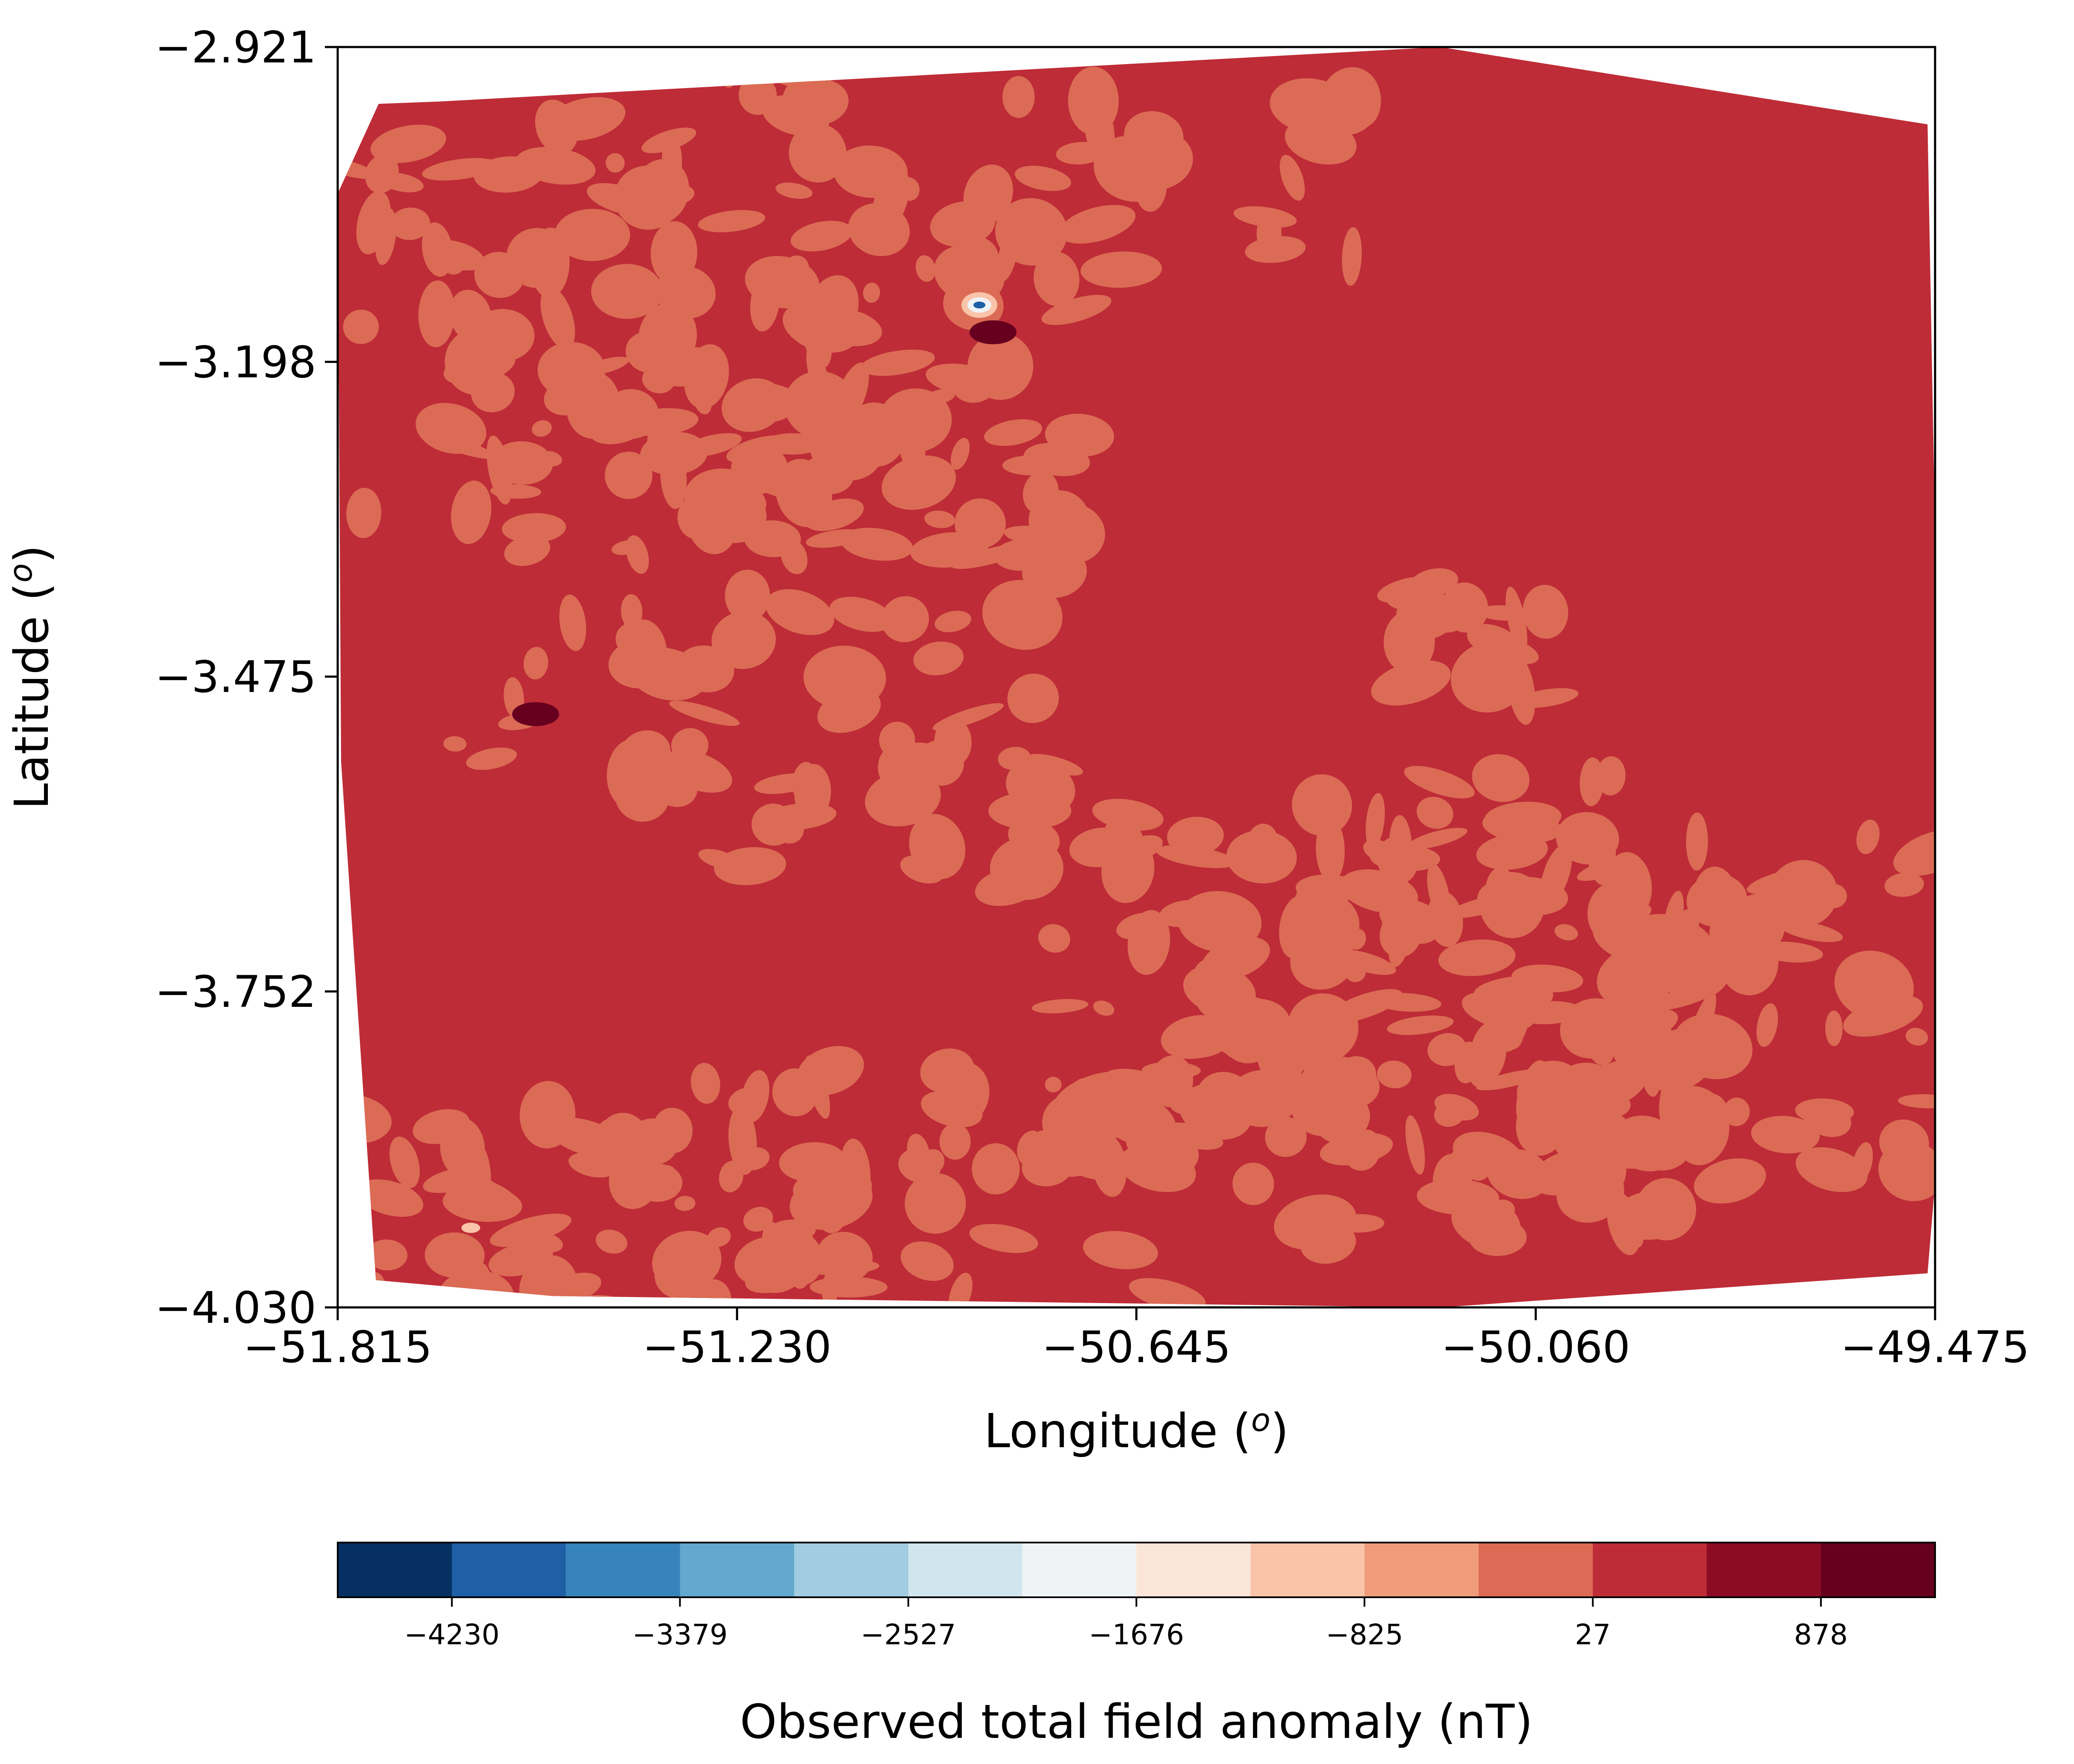  Describe the element at coordinates (739, 762) in the screenshot. I see `anomaly-feature-layer` at that location.